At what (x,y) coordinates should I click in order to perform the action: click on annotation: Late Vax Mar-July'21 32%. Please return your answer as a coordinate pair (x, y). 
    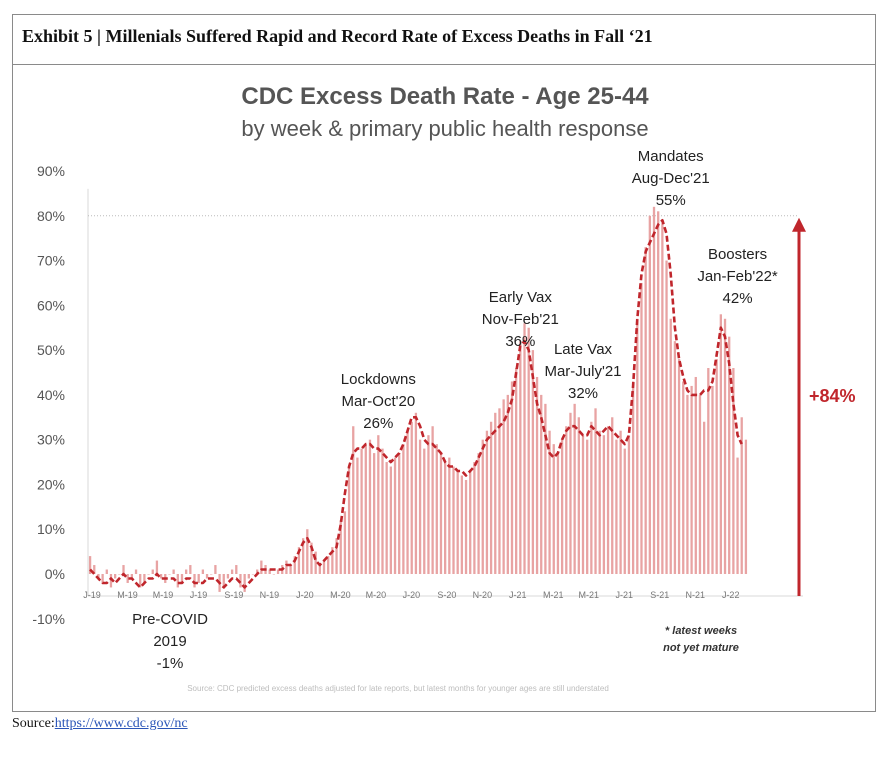
    Looking at the image, I should click on (582, 371).